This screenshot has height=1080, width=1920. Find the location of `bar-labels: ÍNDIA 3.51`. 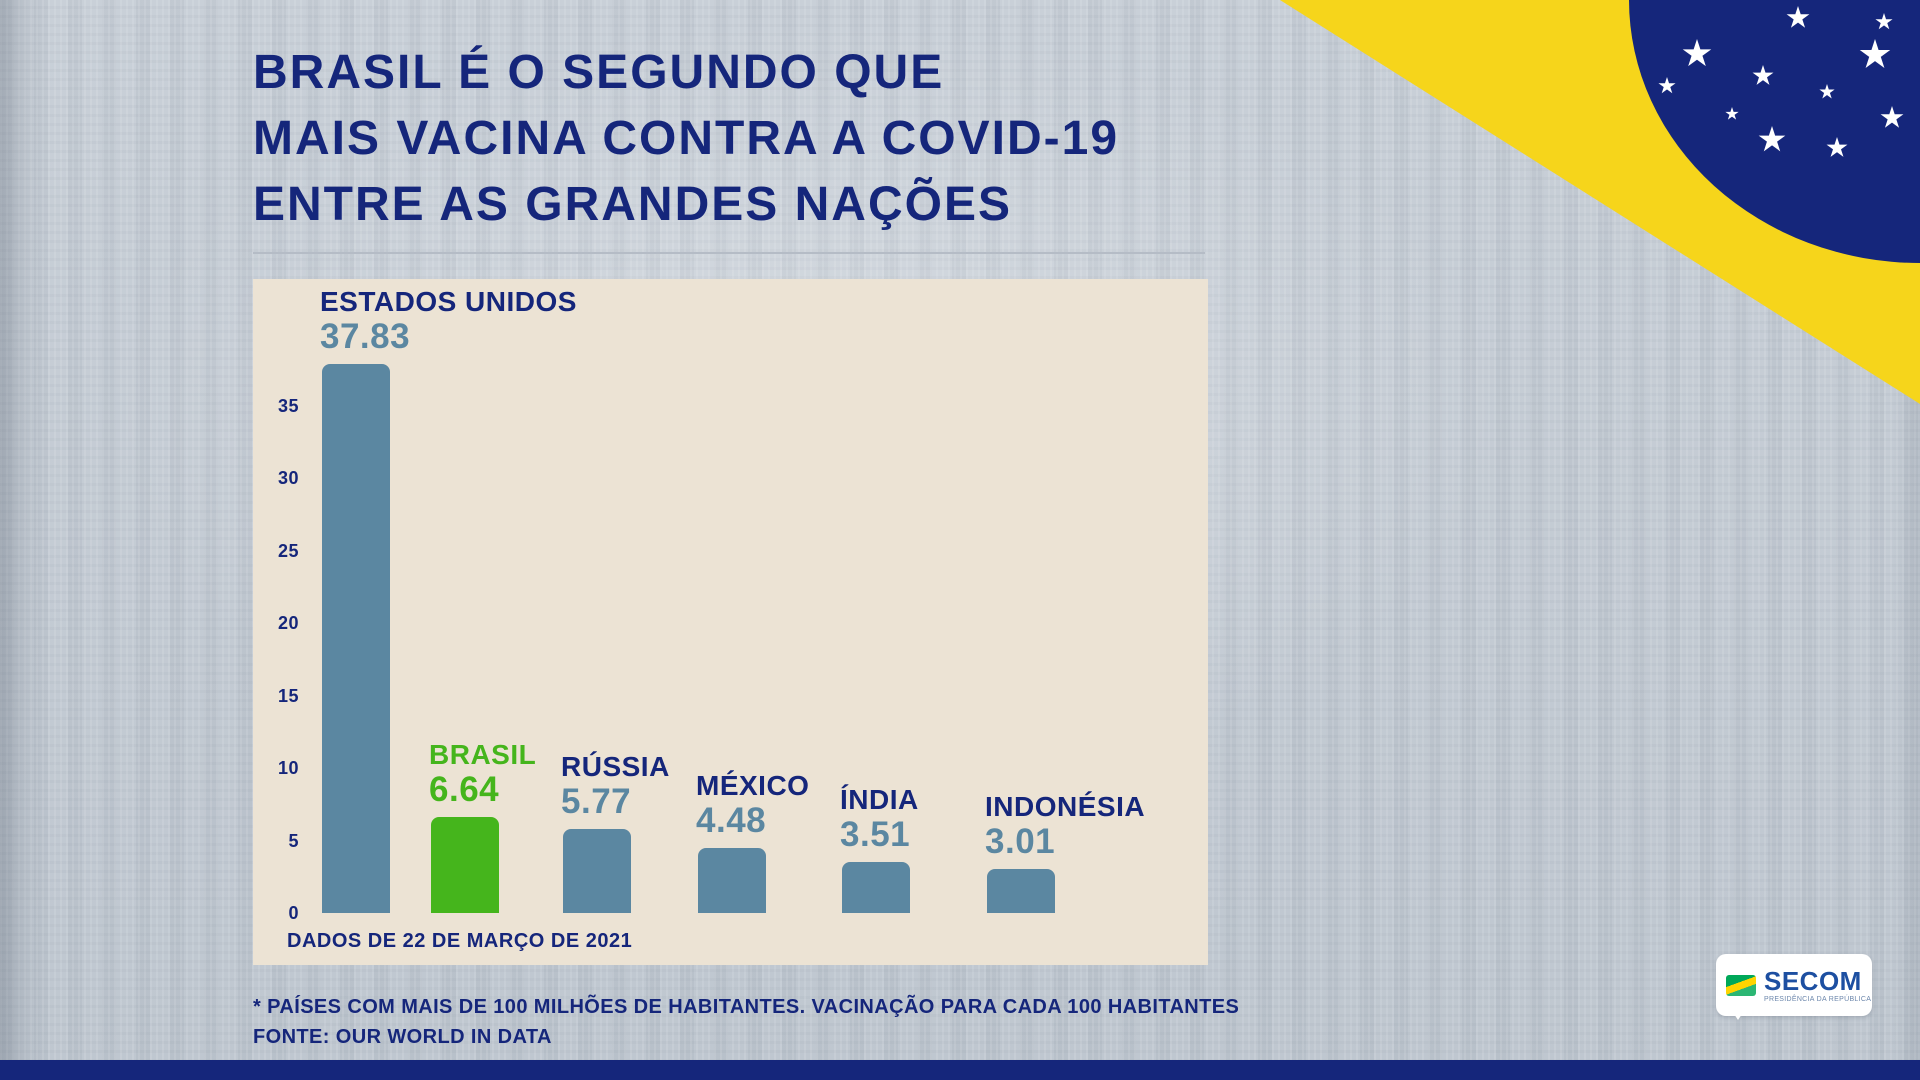

bar-labels: ÍNDIA 3.51 is located at coordinates (879, 819).